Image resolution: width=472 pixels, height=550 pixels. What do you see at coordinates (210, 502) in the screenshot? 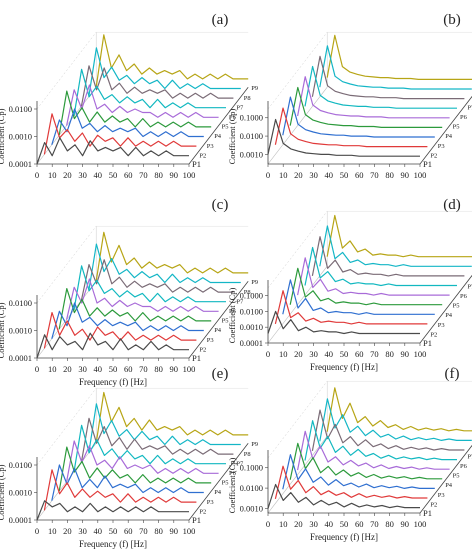
I see `series-label-P3: P3` at bounding box center [210, 502].